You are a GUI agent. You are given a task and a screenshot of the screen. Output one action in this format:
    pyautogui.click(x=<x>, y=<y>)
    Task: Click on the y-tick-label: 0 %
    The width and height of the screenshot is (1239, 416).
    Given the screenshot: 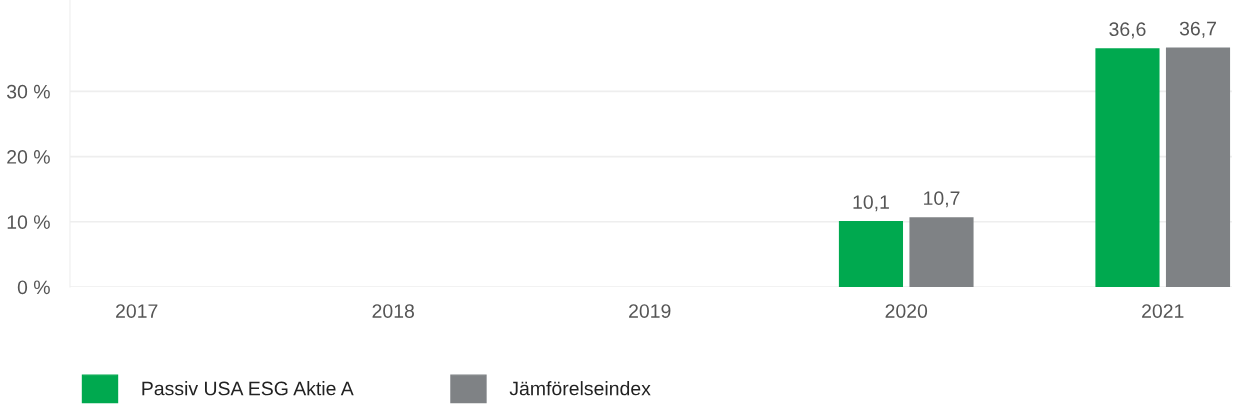 What is the action you would take?
    pyautogui.click(x=33, y=287)
    